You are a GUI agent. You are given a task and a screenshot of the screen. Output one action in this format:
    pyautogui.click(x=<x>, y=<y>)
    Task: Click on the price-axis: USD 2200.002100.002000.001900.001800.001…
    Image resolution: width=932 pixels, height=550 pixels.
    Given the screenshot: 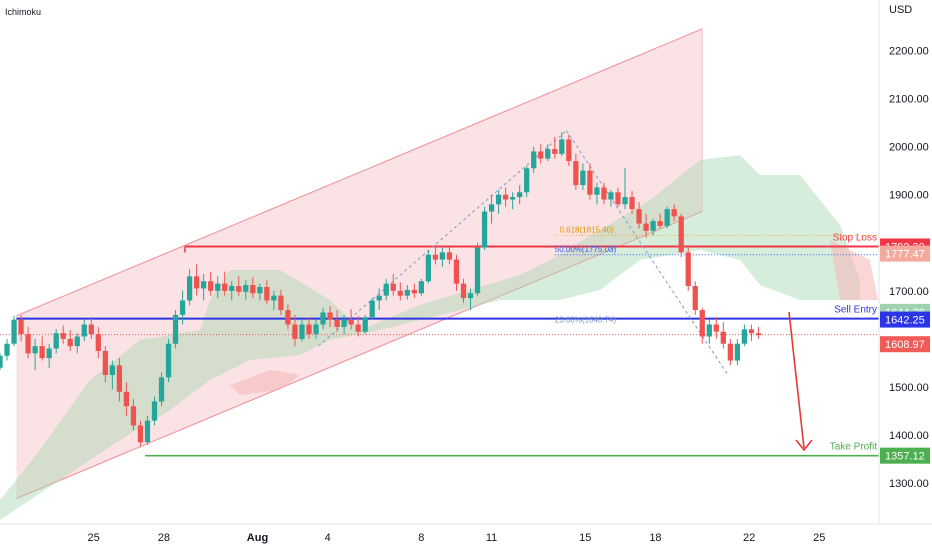 What is the action you would take?
    pyautogui.click(x=904, y=262)
    